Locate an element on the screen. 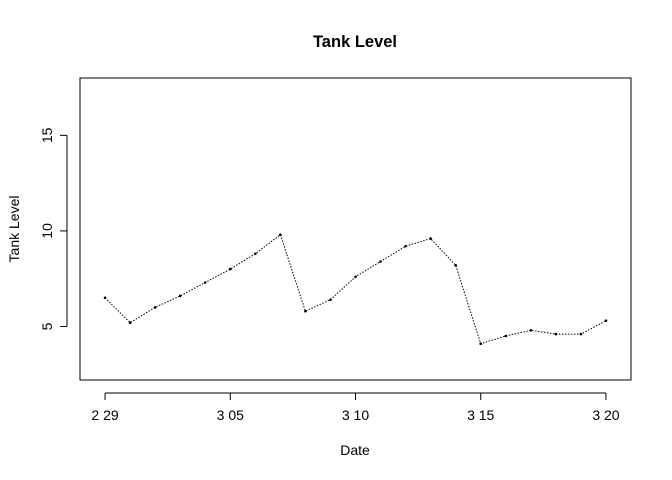  y-axis-label: Tank Level is located at coordinates (14, 229).